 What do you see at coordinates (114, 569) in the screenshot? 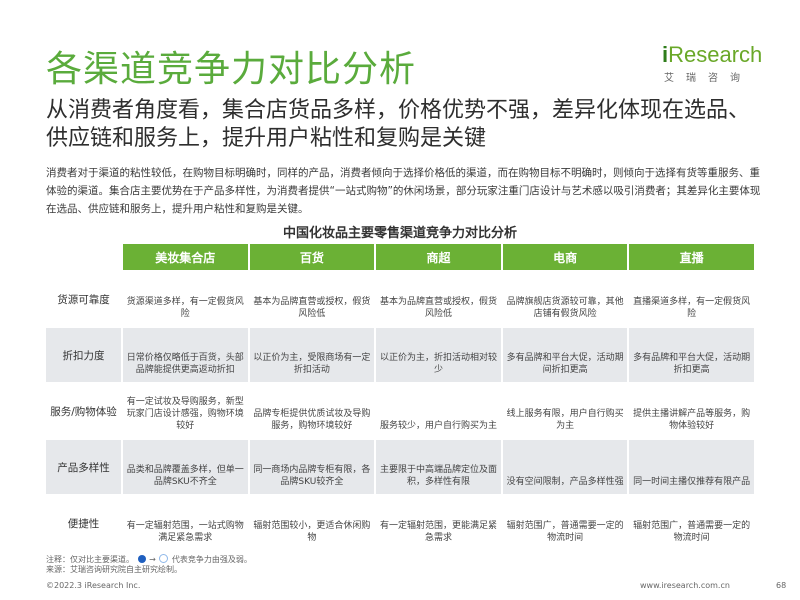
I see `note-line-2: 来源：艾瑞咨询研究院自主研究绘制。` at bounding box center [114, 569].